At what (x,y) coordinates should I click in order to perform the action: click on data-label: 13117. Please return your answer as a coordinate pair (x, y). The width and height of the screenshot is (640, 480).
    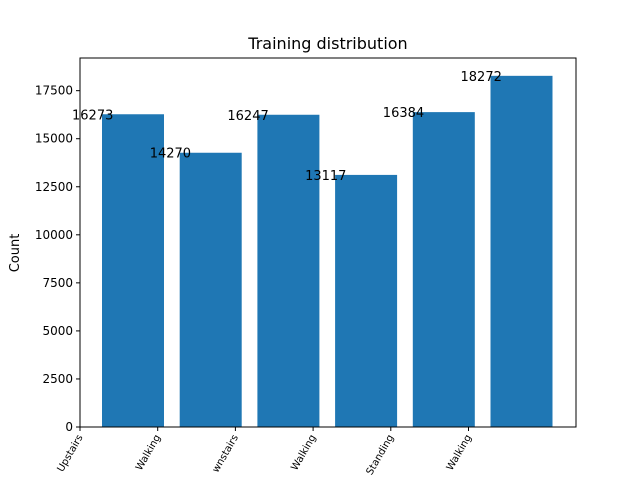
    Looking at the image, I should click on (325, 176).